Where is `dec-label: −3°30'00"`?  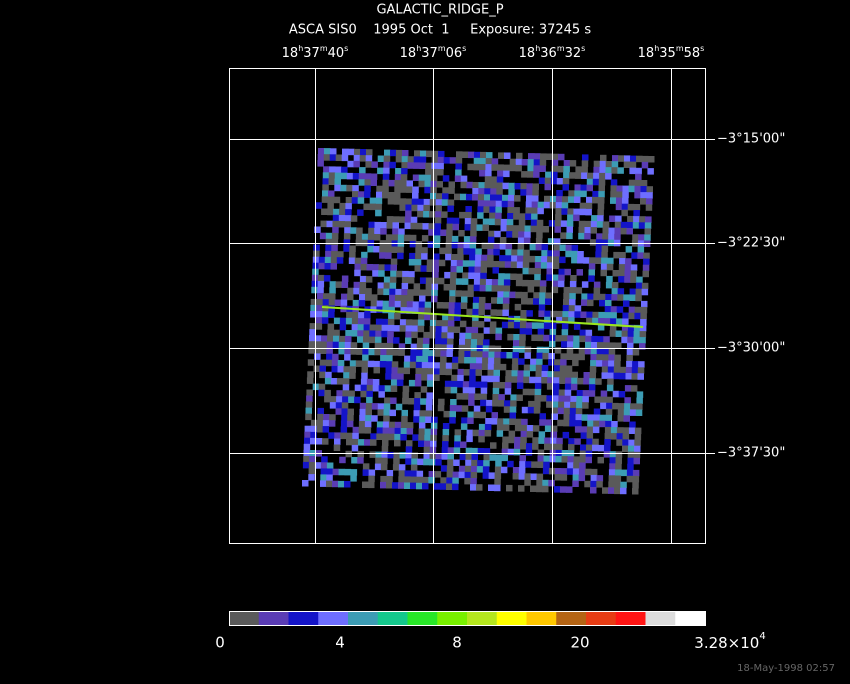 dec-label: −3°30'00" is located at coordinates (751, 348).